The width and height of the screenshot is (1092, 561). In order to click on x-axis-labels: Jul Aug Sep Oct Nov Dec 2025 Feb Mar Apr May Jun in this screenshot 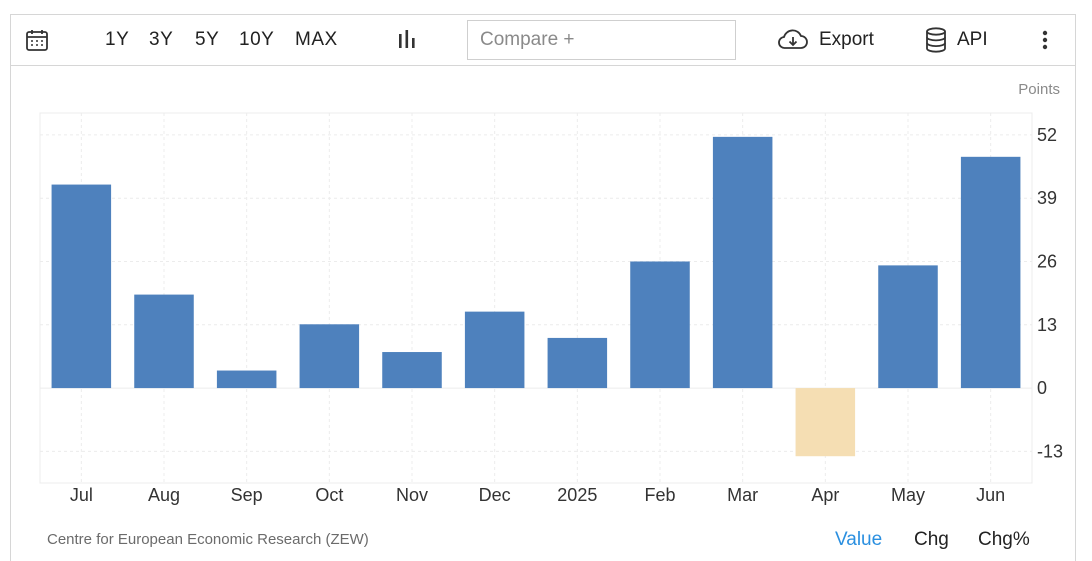, I will do `click(537, 495)`.